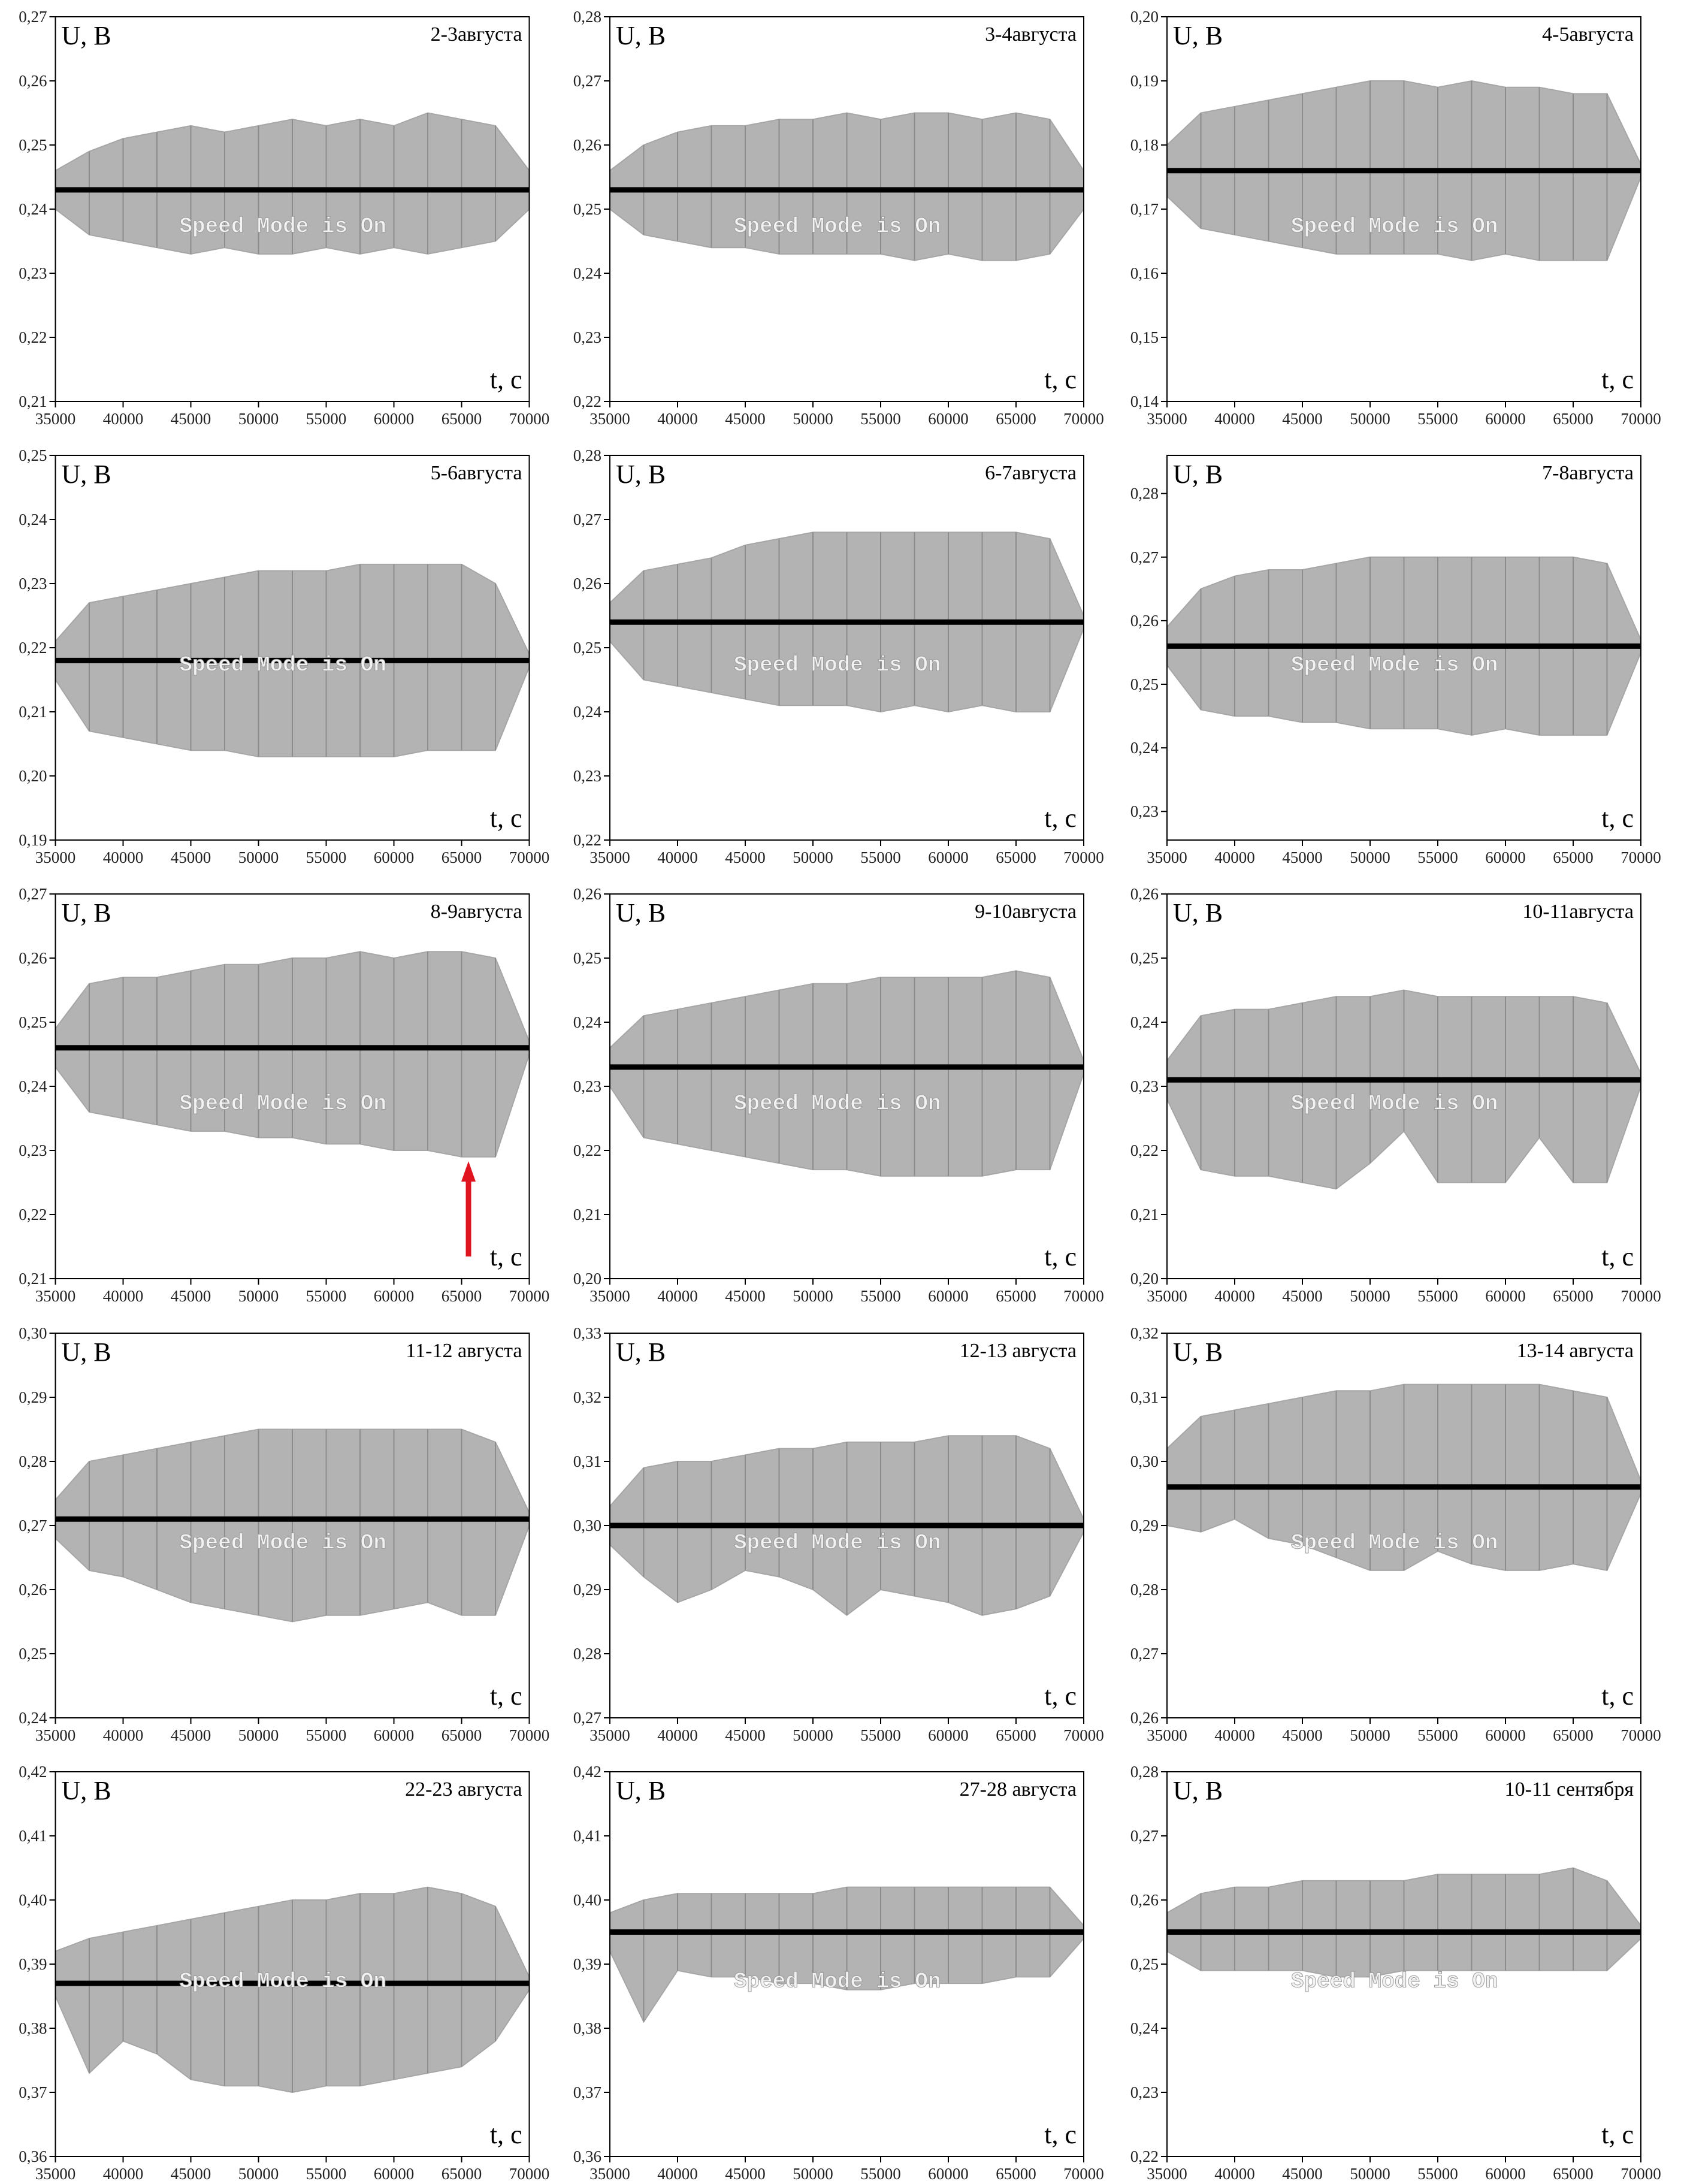 The width and height of the screenshot is (1681, 2184). Describe the element at coordinates (476, 912) in the screenshot. I see `panel-title: 8-9августа` at that location.